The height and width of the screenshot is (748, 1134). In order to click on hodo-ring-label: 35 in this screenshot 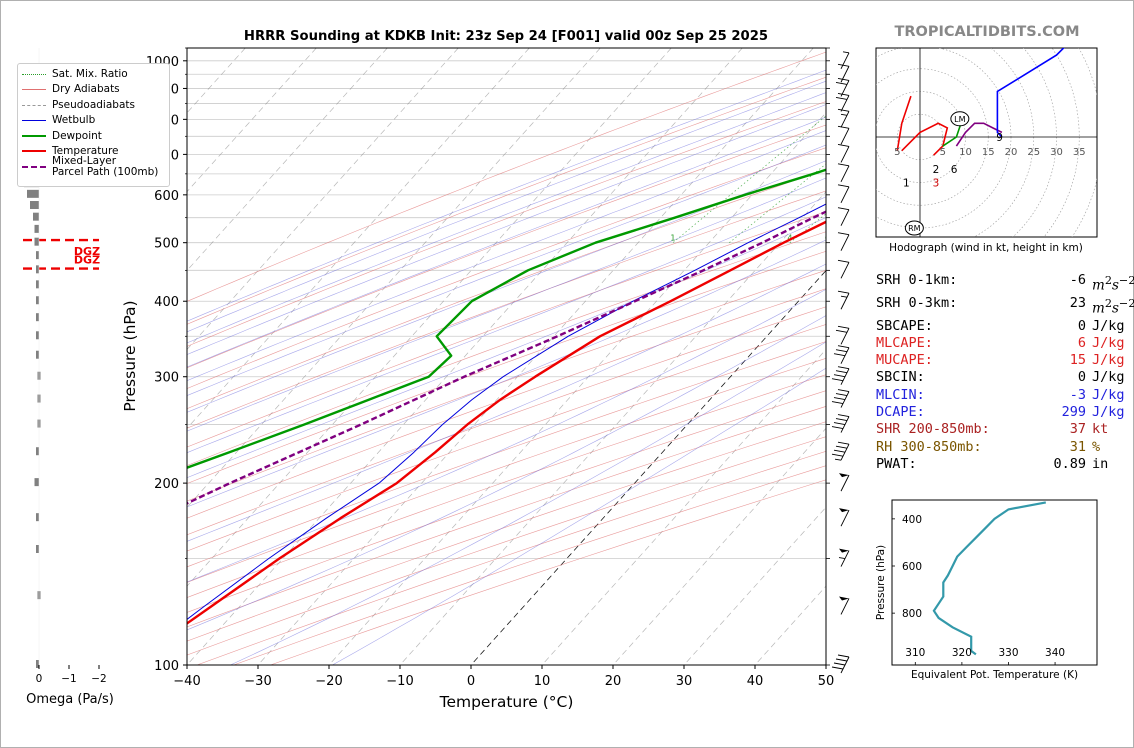, I will do `click(1079, 152)`.